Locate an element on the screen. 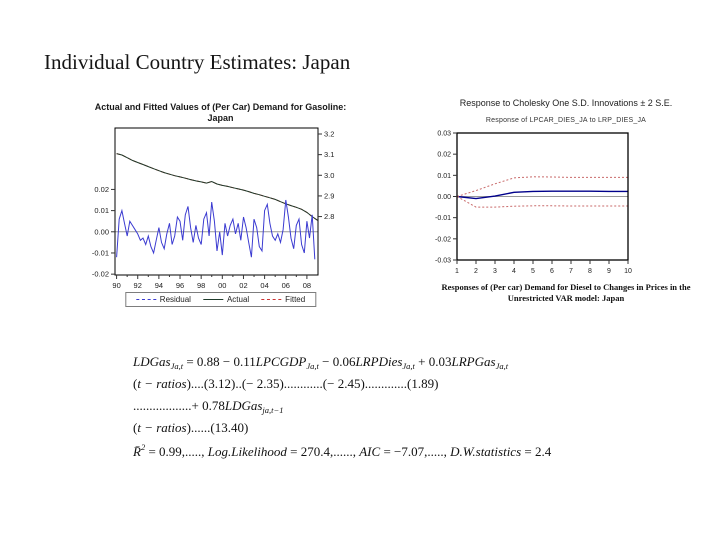  equation-segment: AIC is located at coordinates (370, 451).